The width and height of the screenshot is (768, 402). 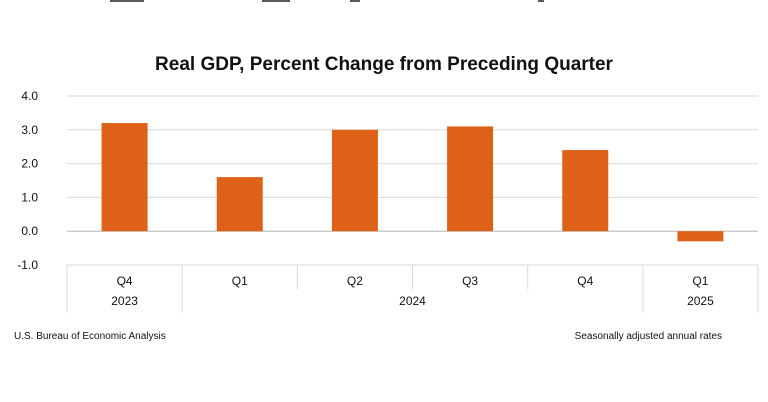 I want to click on y-tick-label: 3.0, so click(x=29, y=130).